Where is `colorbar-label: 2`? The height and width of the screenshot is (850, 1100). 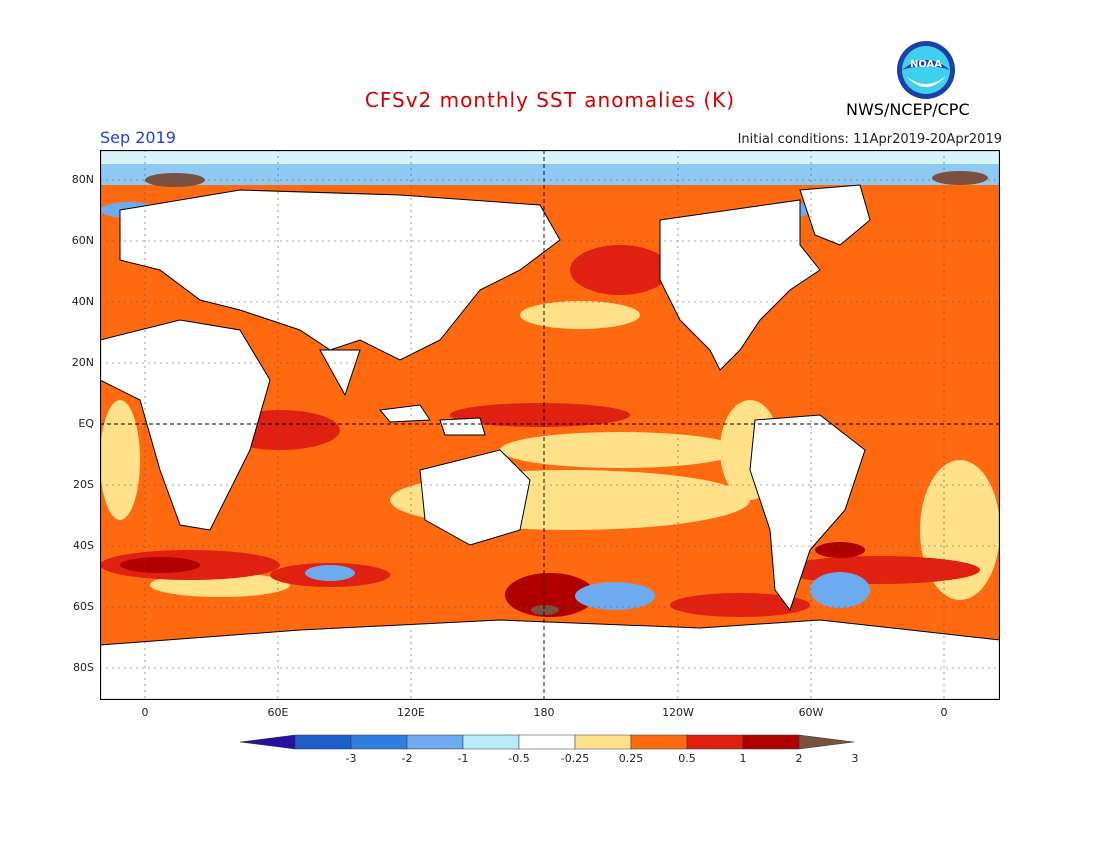 colorbar-label: 2 is located at coordinates (799, 758).